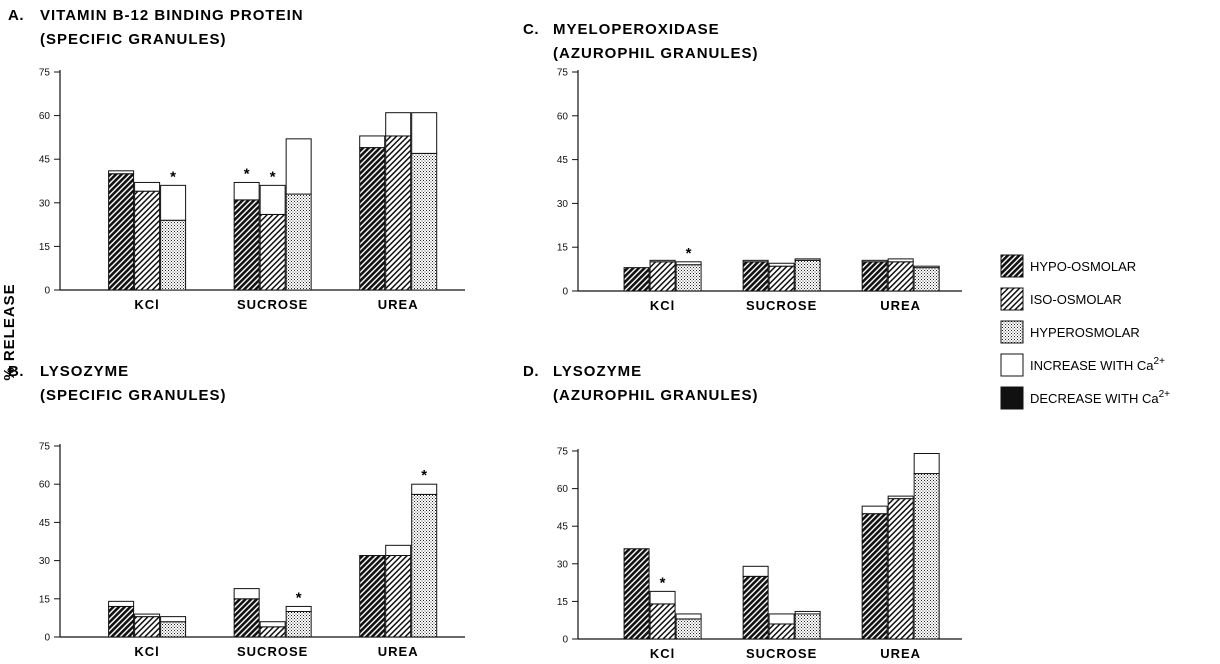 This screenshot has height=664, width=1220. I want to click on bar-c-1-hypo-osmolar-ca-increase, so click(755, 261).